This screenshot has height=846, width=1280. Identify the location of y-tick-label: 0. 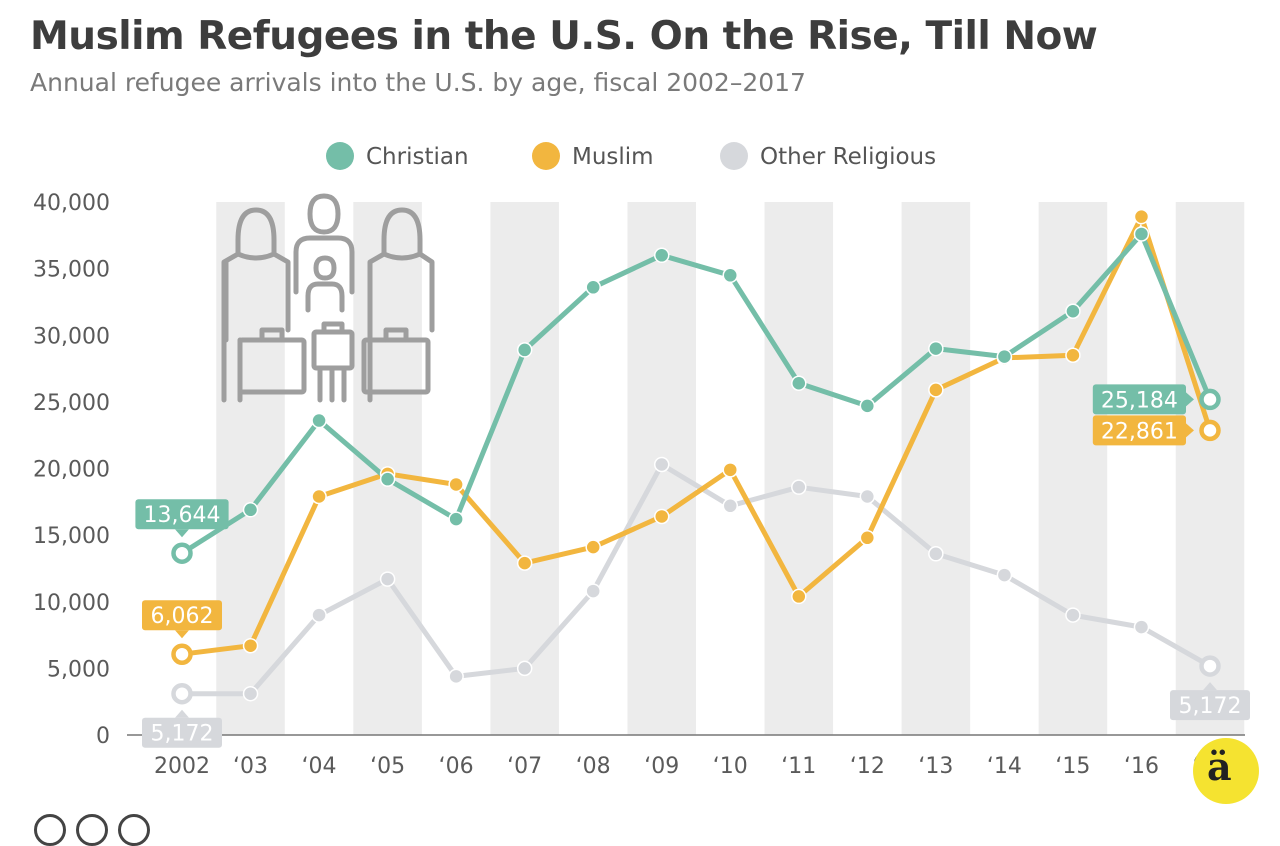
(103, 736).